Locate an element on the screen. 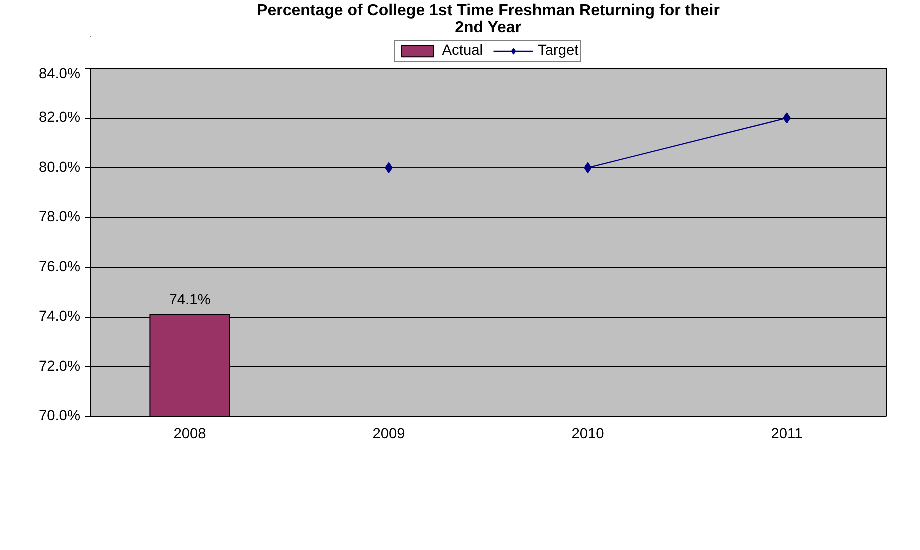 This screenshot has height=550, width=920. legend-label: Target is located at coordinates (558, 51).